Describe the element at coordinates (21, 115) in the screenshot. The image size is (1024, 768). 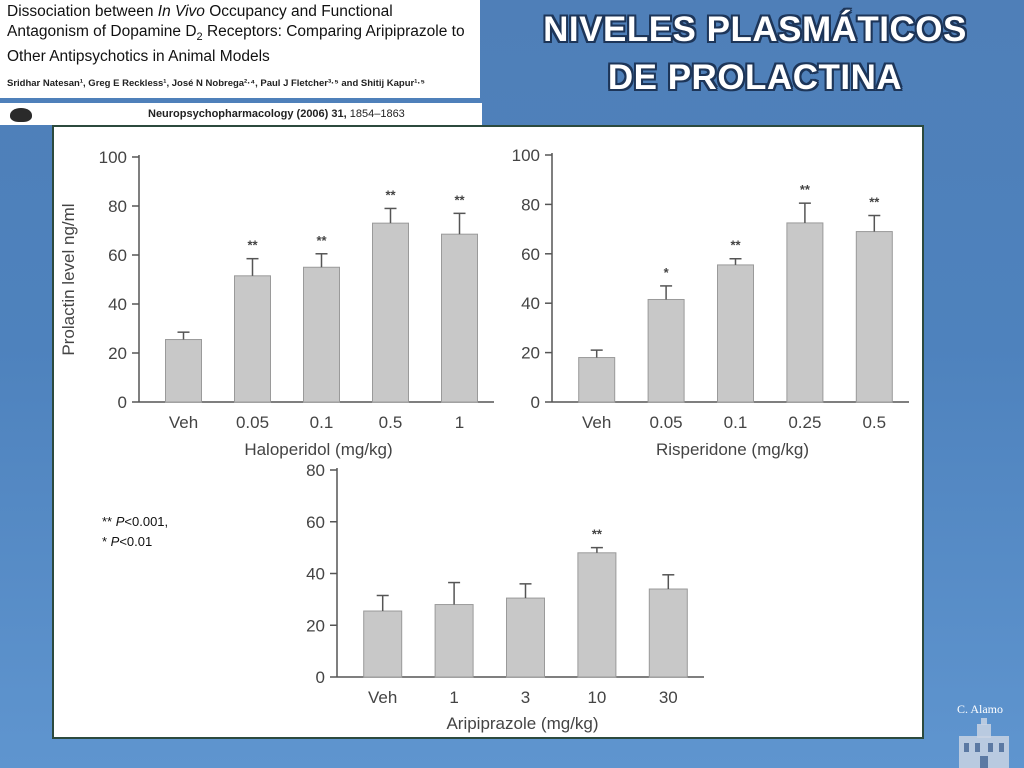
I see `journal-logo-icon` at that location.